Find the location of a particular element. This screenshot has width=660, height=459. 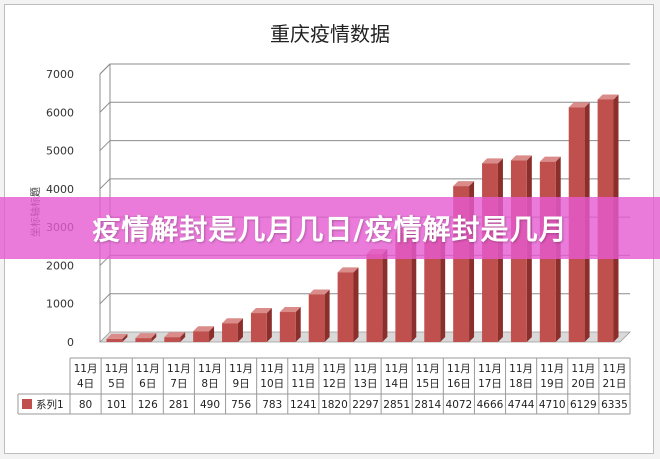

data-label: 6129 is located at coordinates (583, 405).